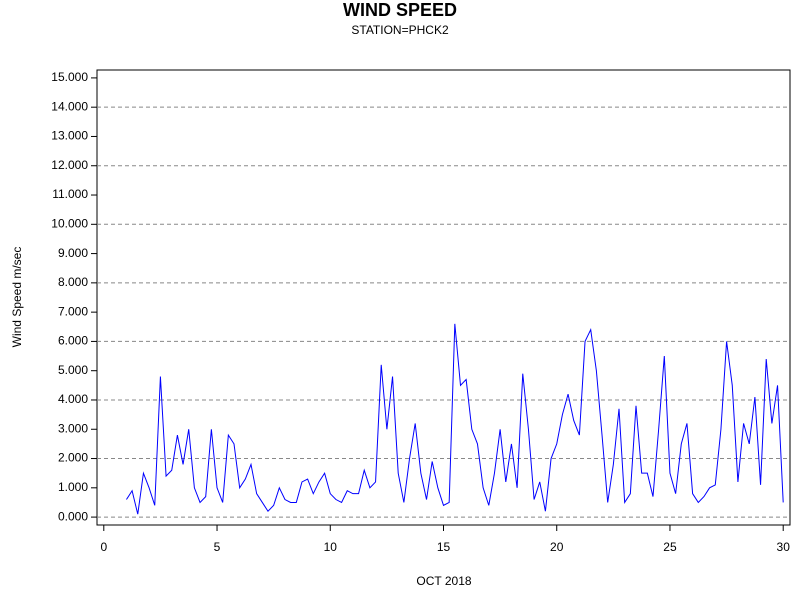 The height and width of the screenshot is (600, 800). What do you see at coordinates (784, 547) in the screenshot?
I see `x-tick-label: 30` at bounding box center [784, 547].